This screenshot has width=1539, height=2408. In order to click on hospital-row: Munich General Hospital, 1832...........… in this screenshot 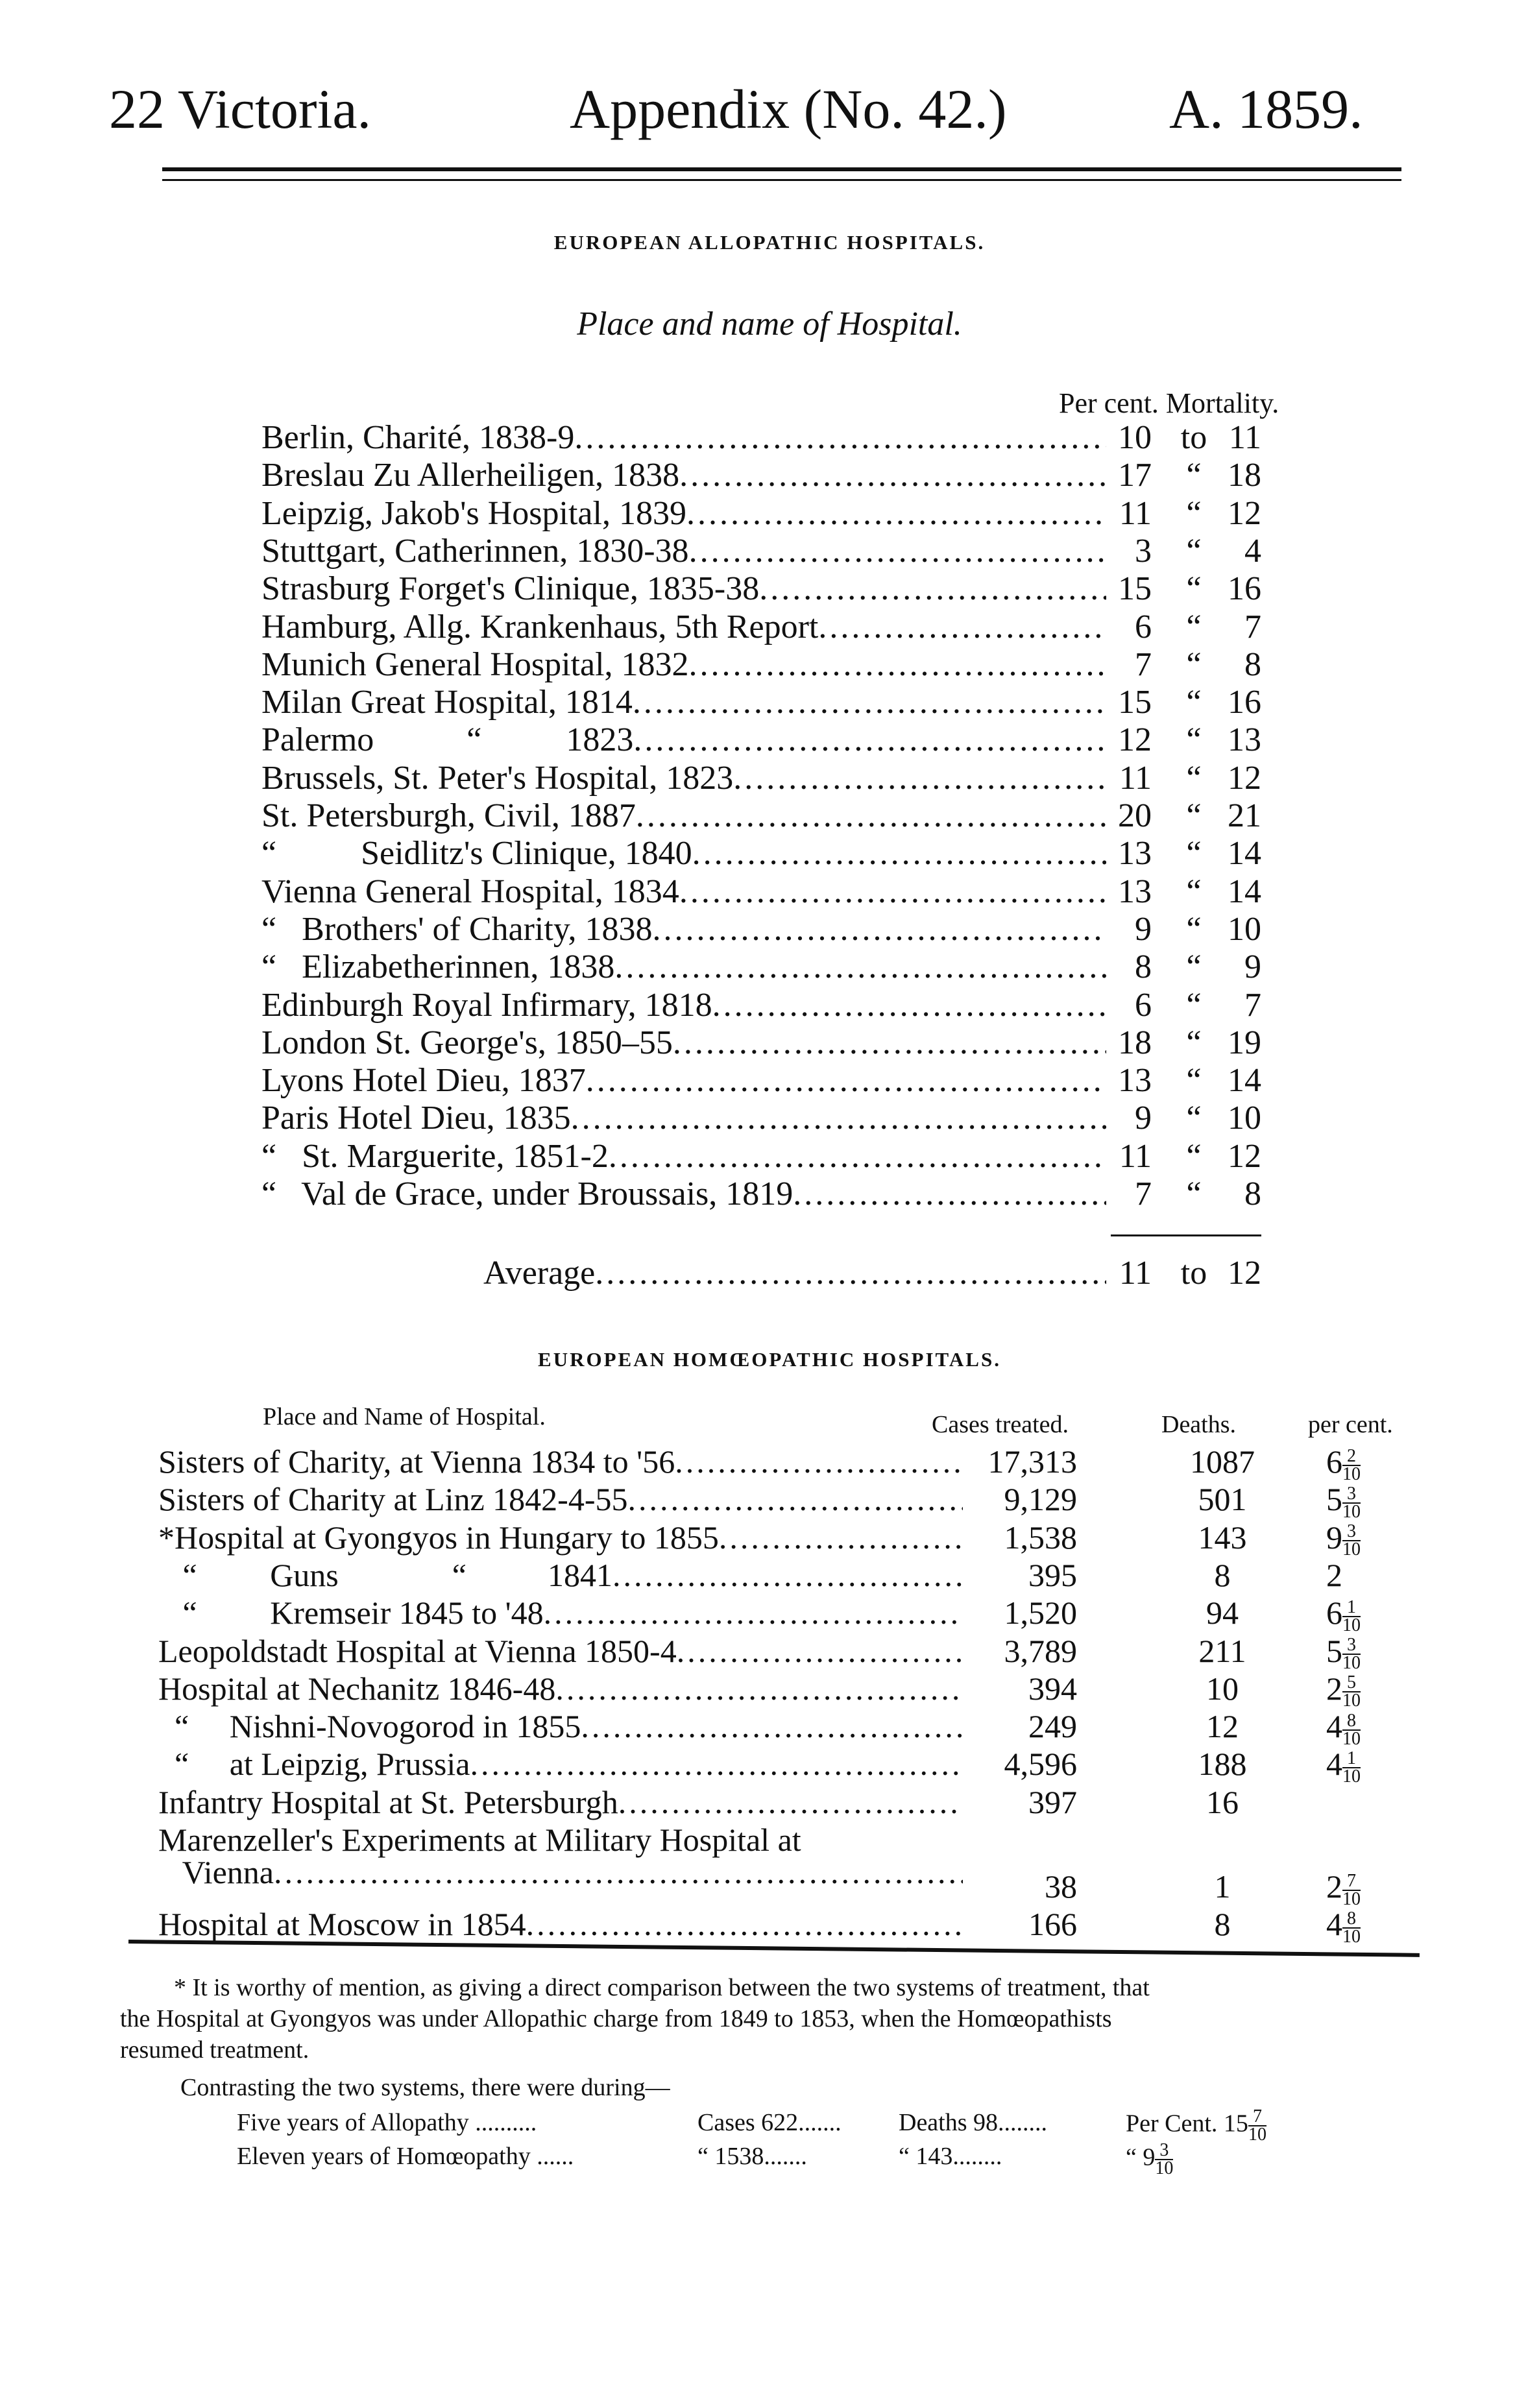, I will do `click(767, 665)`.